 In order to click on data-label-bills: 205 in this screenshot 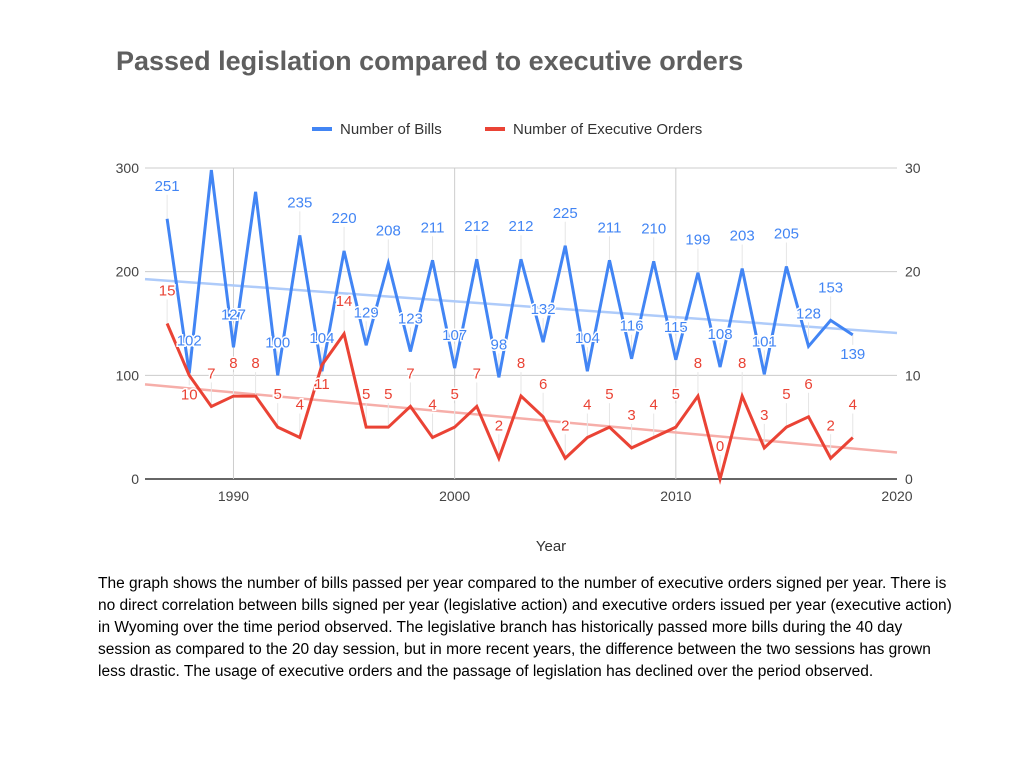, I will do `click(786, 233)`.